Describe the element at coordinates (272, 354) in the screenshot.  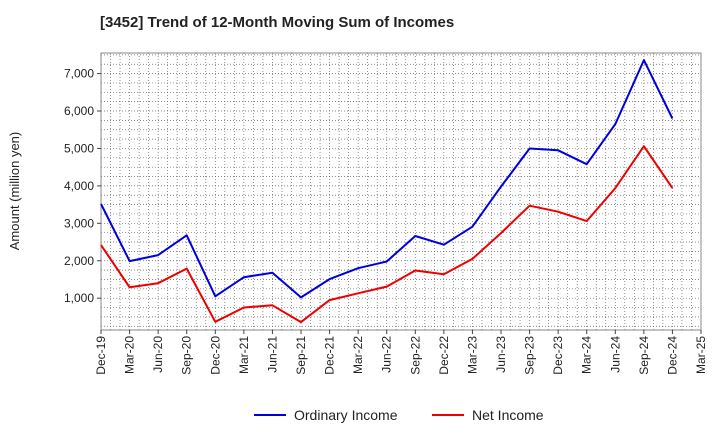
I see `x-tick-label: Jun-21` at that location.